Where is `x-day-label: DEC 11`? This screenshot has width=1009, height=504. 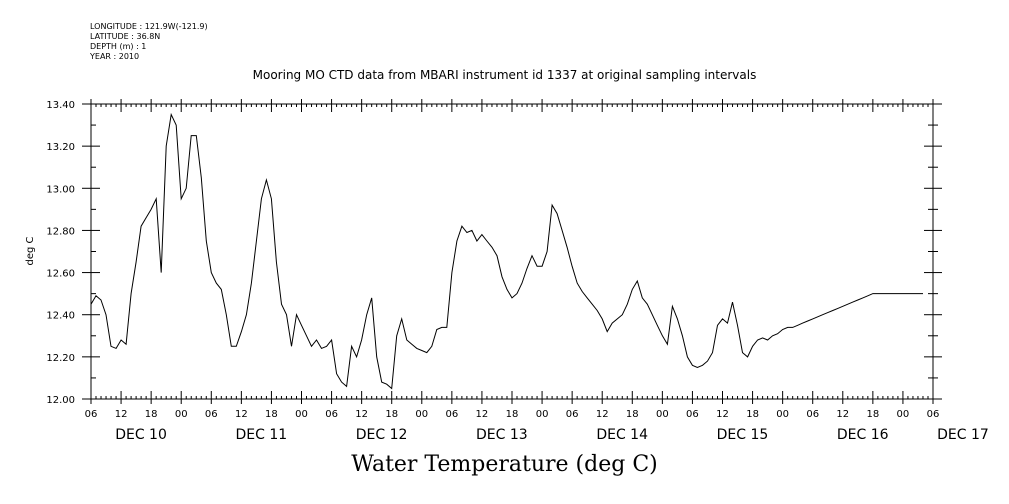 x-day-label: DEC 11 is located at coordinates (261, 435).